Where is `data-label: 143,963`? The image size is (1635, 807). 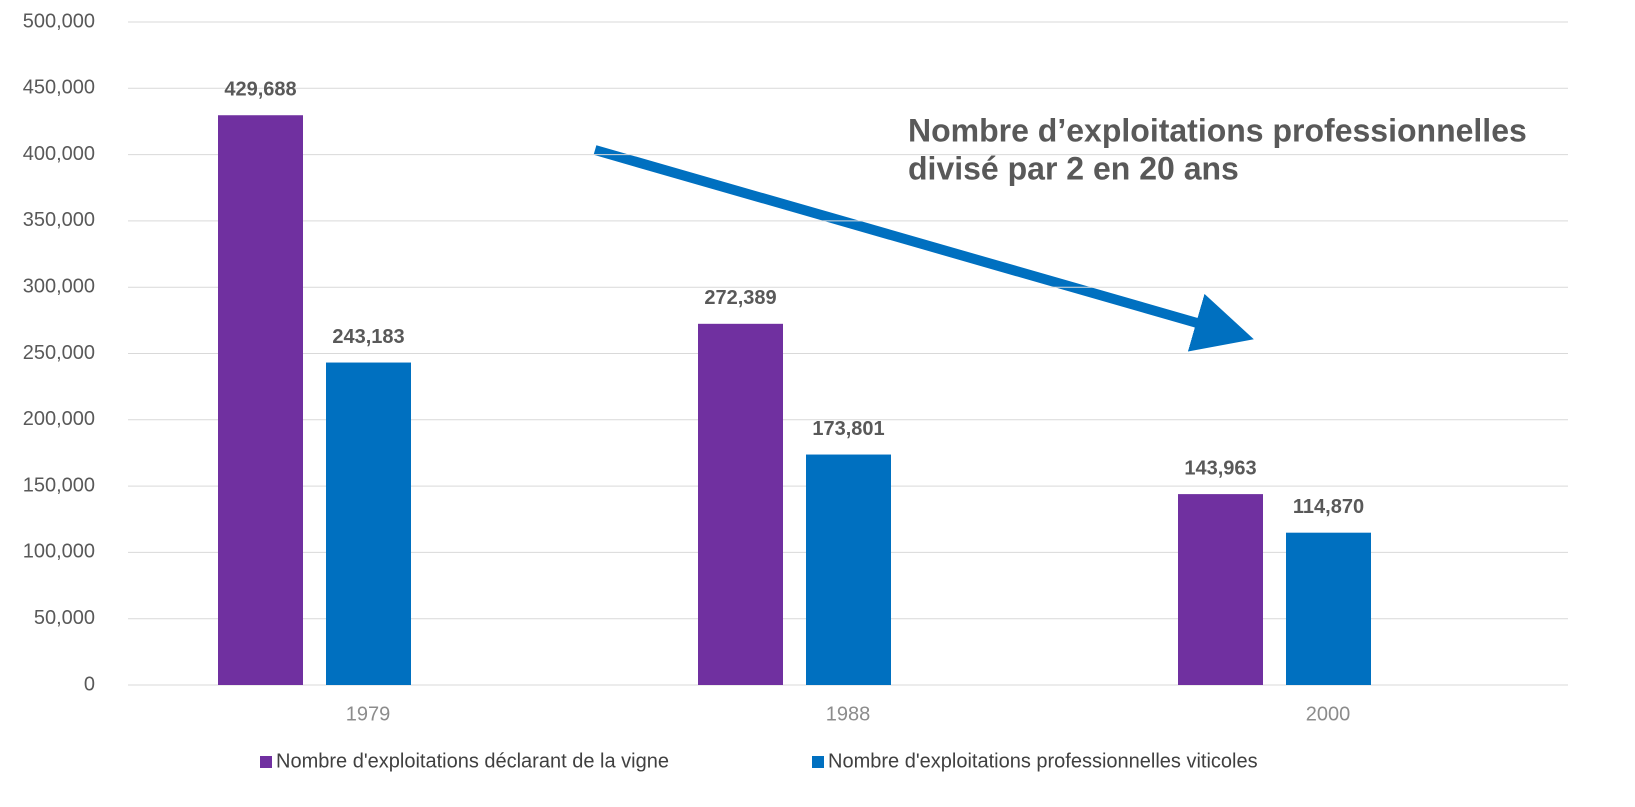 data-label: 143,963 is located at coordinates (1220, 468).